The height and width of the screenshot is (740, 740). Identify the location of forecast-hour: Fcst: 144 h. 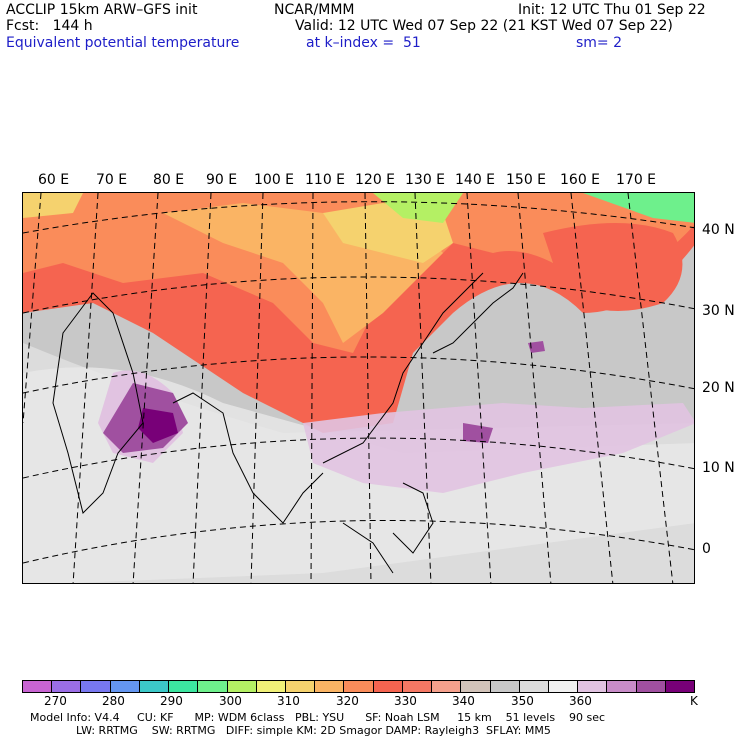
(49, 26).